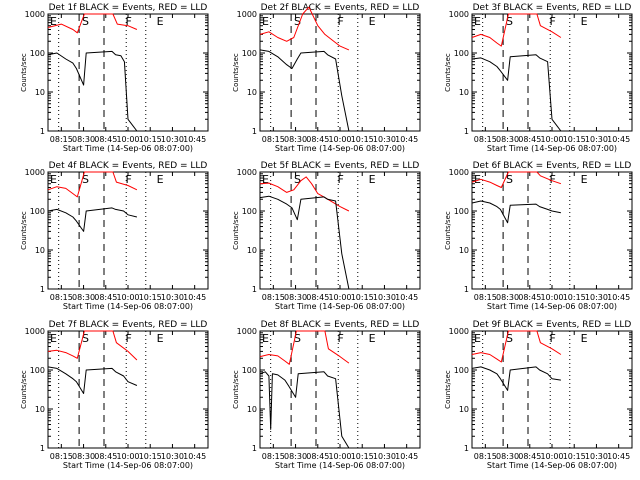  What do you see at coordinates (128, 8) in the screenshot?
I see `panel-title: Det 1f BLACK = Events, RED = LLD` at bounding box center [128, 8].